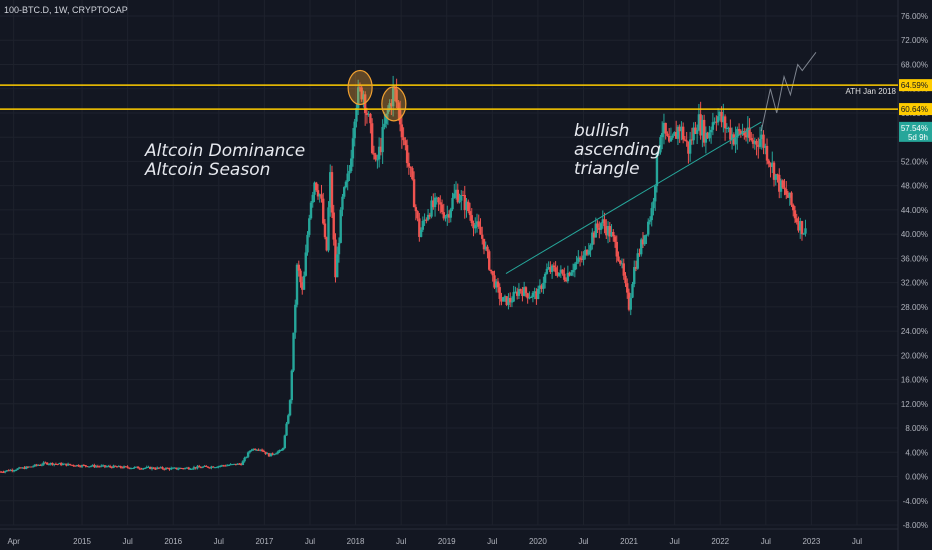 This screenshot has width=932, height=550. I want to click on annotation-triangle: bullish ascending triangle, so click(617, 150).